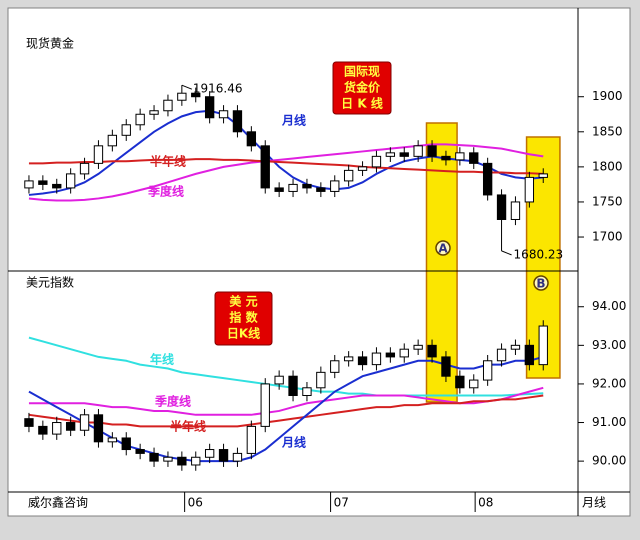  Describe the element at coordinates (607, 131) in the screenshot. I see `y-tick-label: 1850` at that location.